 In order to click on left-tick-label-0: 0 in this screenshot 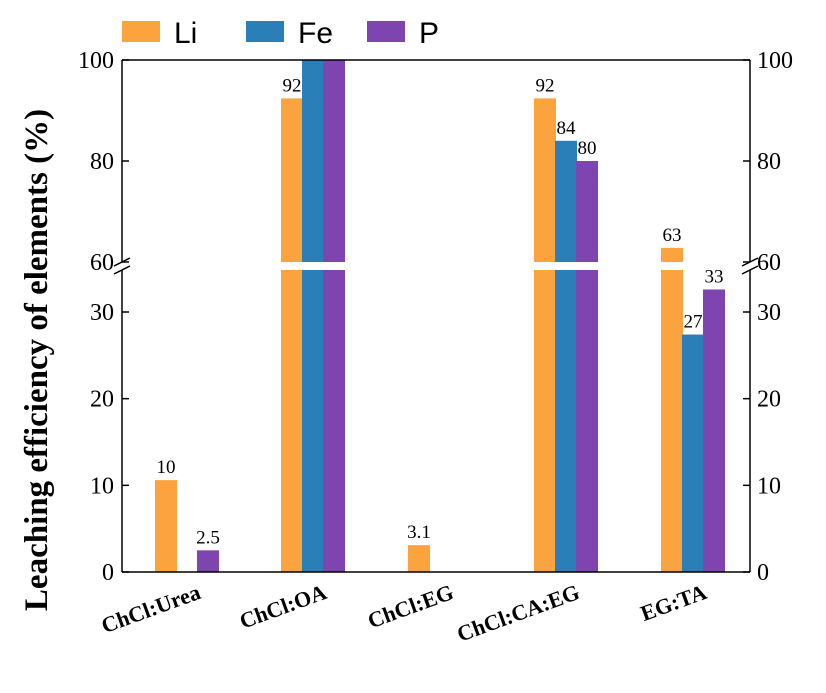, I will do `click(108, 573)`.